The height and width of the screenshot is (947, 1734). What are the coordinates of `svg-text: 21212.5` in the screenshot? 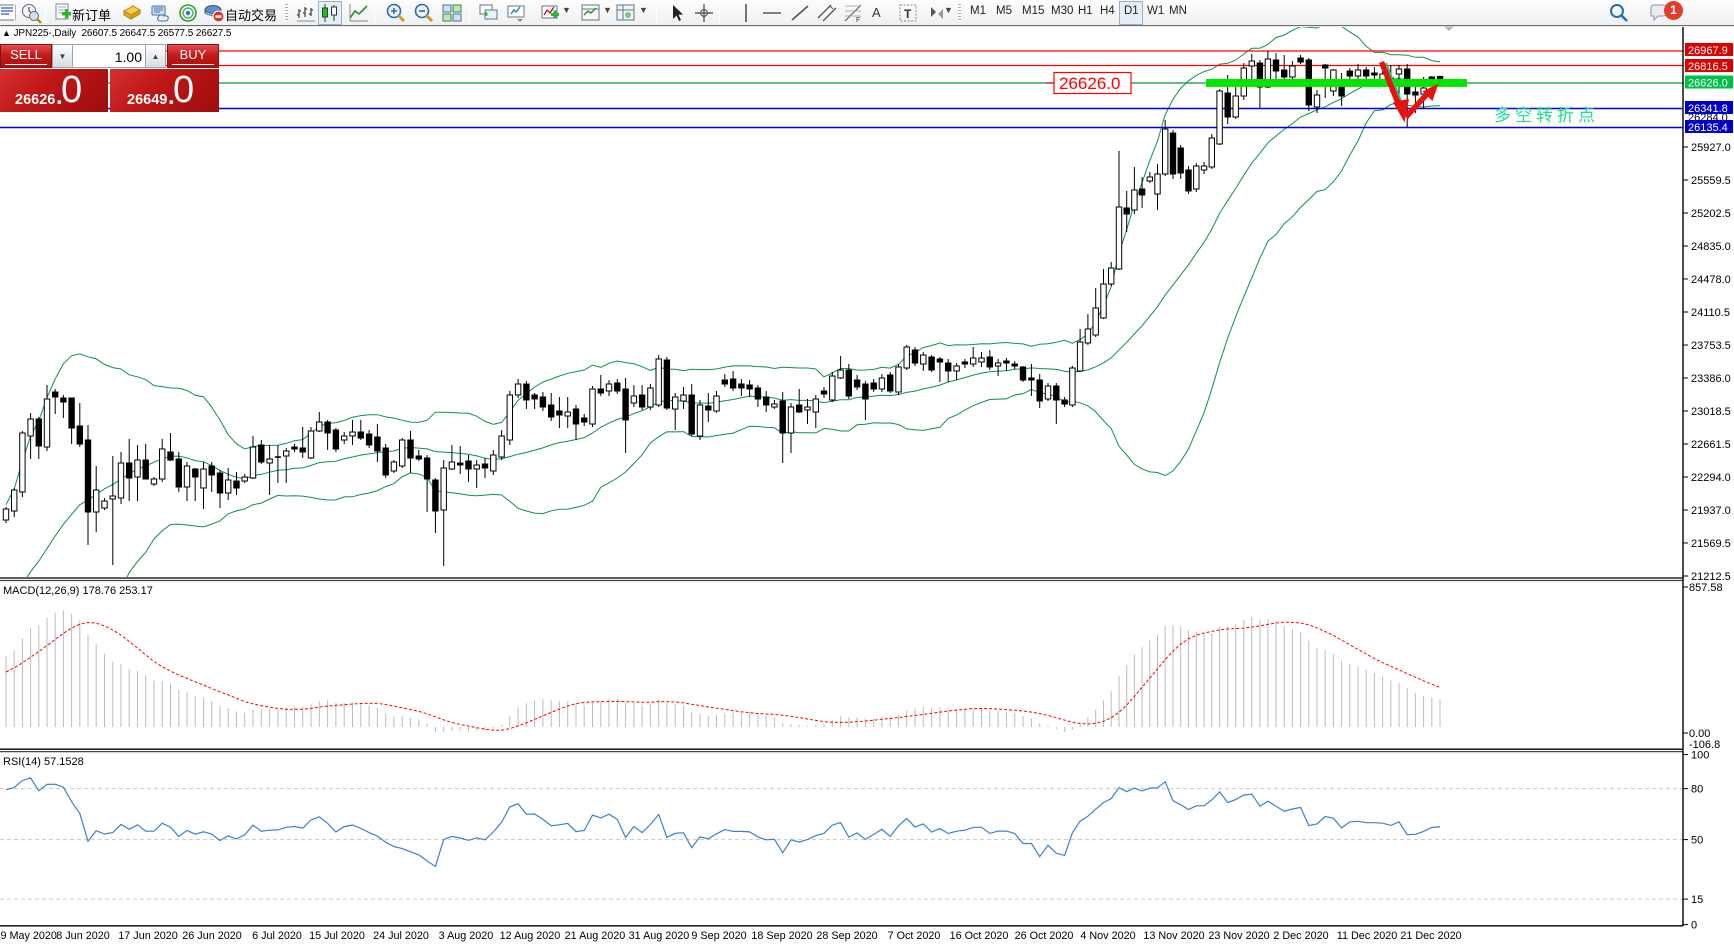 It's located at (1711, 577).